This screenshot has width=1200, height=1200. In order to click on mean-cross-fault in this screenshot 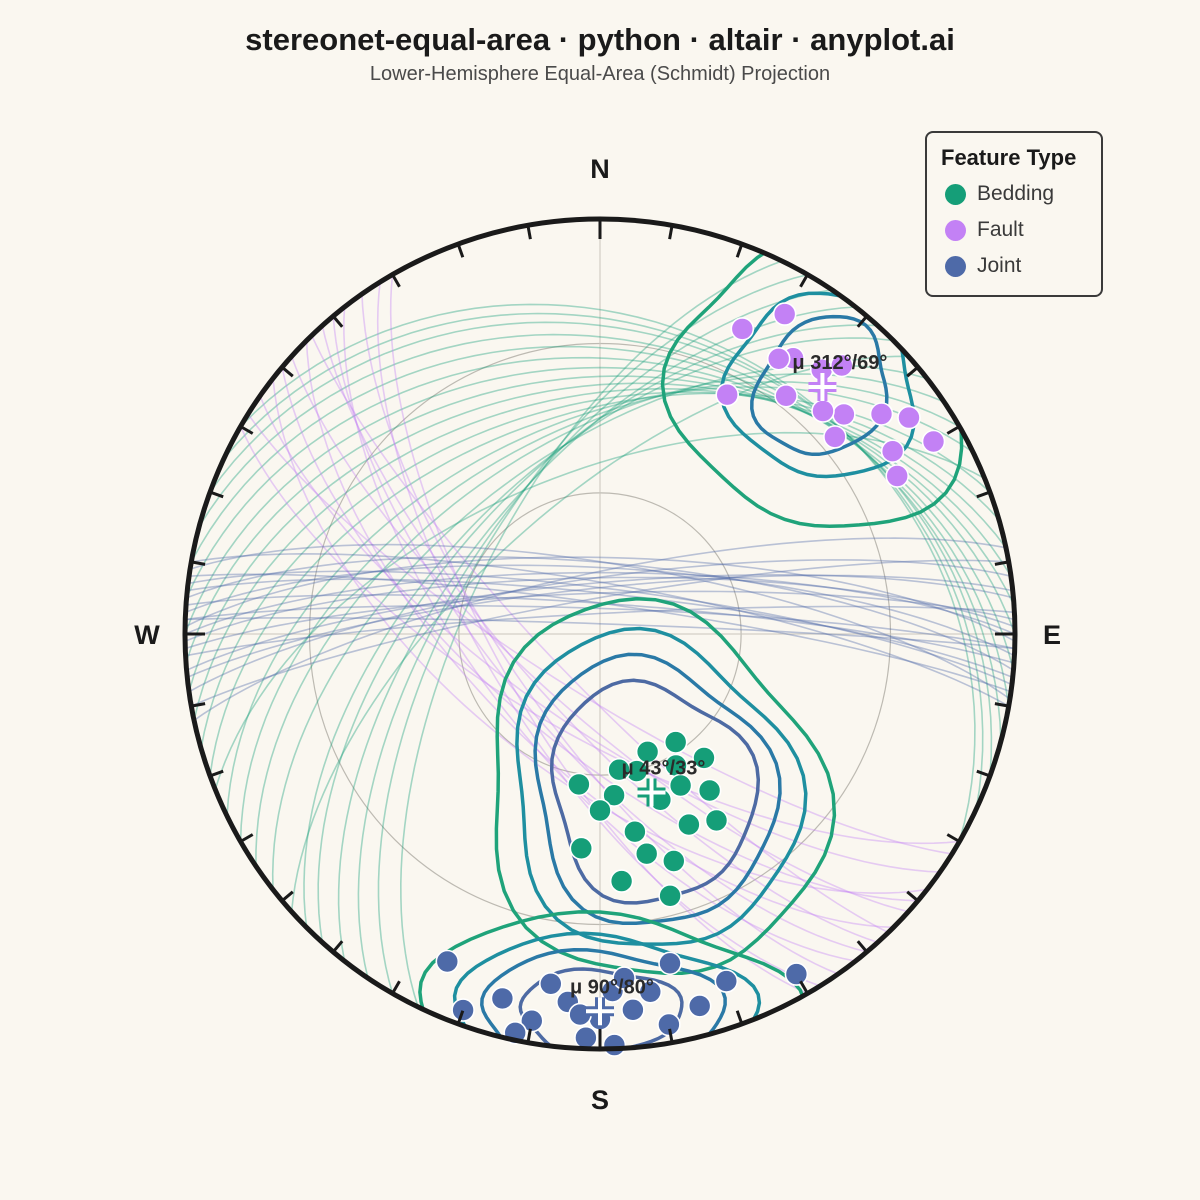, I will do `click(822, 386)`.